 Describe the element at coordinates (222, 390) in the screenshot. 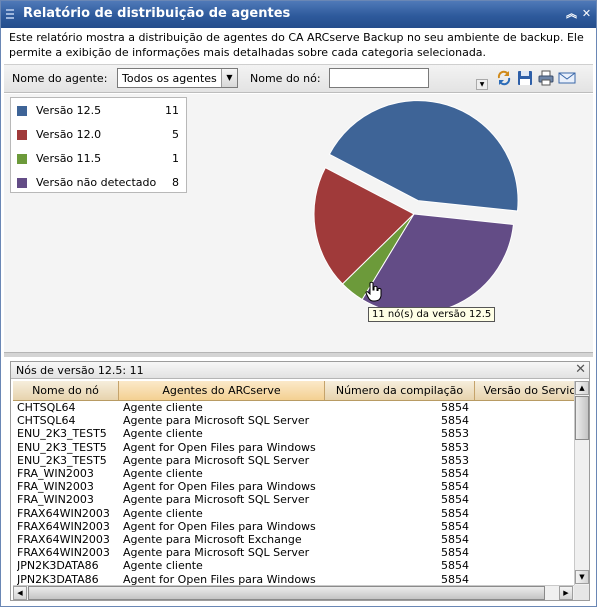

I see `column-header-agents: Agentes do ARCserve` at that location.